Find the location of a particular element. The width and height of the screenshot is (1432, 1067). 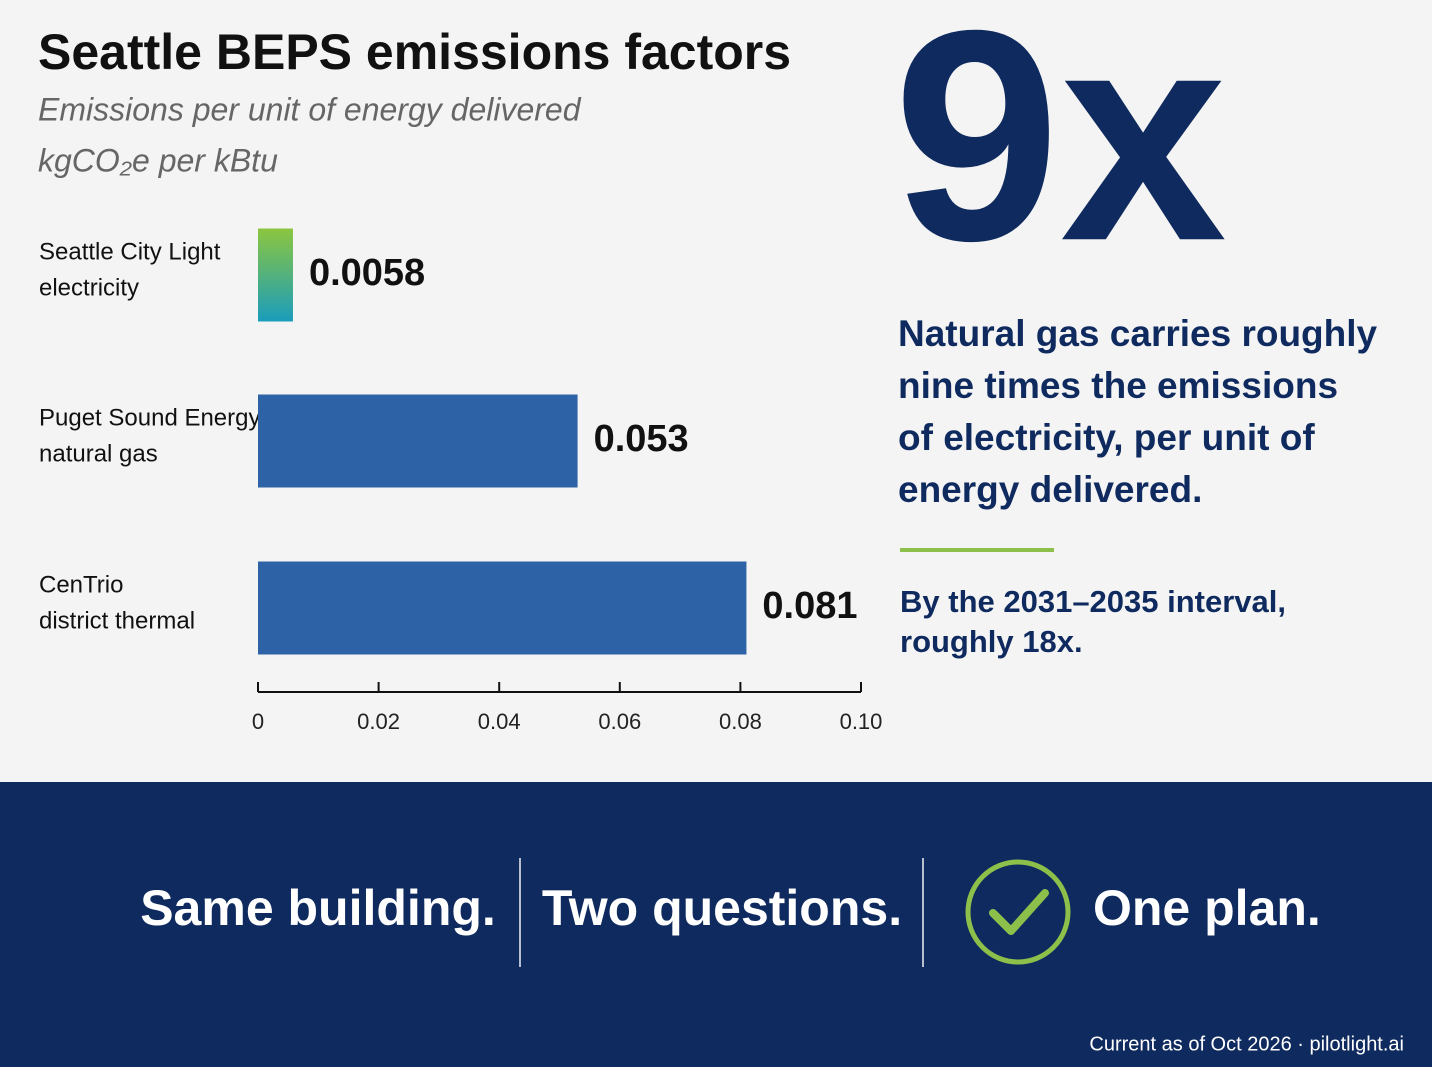

value-label: 0.0058 is located at coordinates (367, 273).